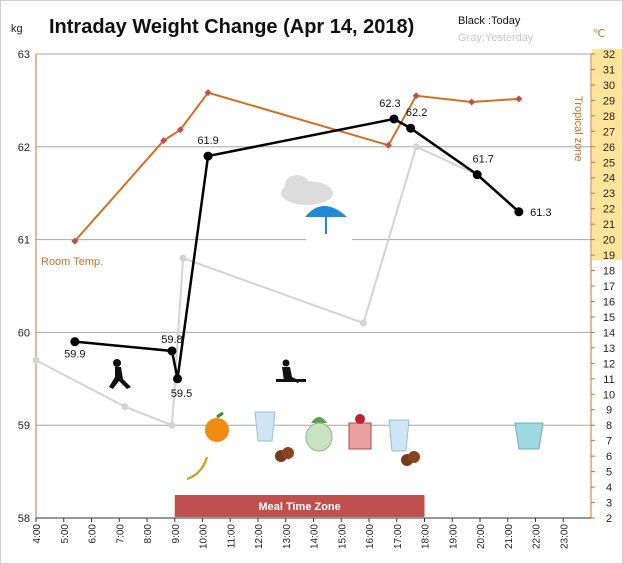  Describe the element at coordinates (389, 104) in the screenshot. I see `today-data-label: 62.3` at that location.